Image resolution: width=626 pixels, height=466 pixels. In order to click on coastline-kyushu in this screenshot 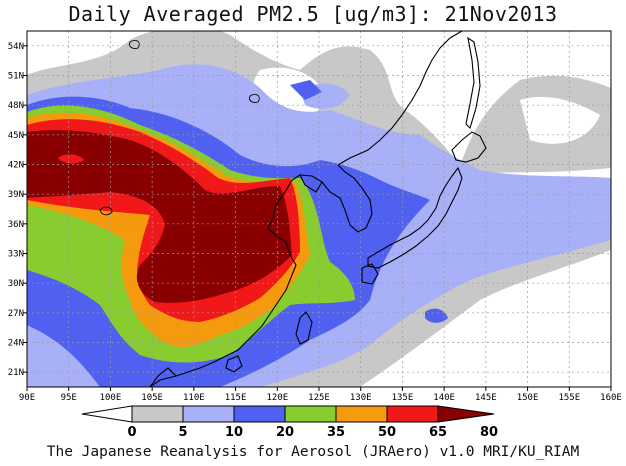, I will do `click(370, 274)`.